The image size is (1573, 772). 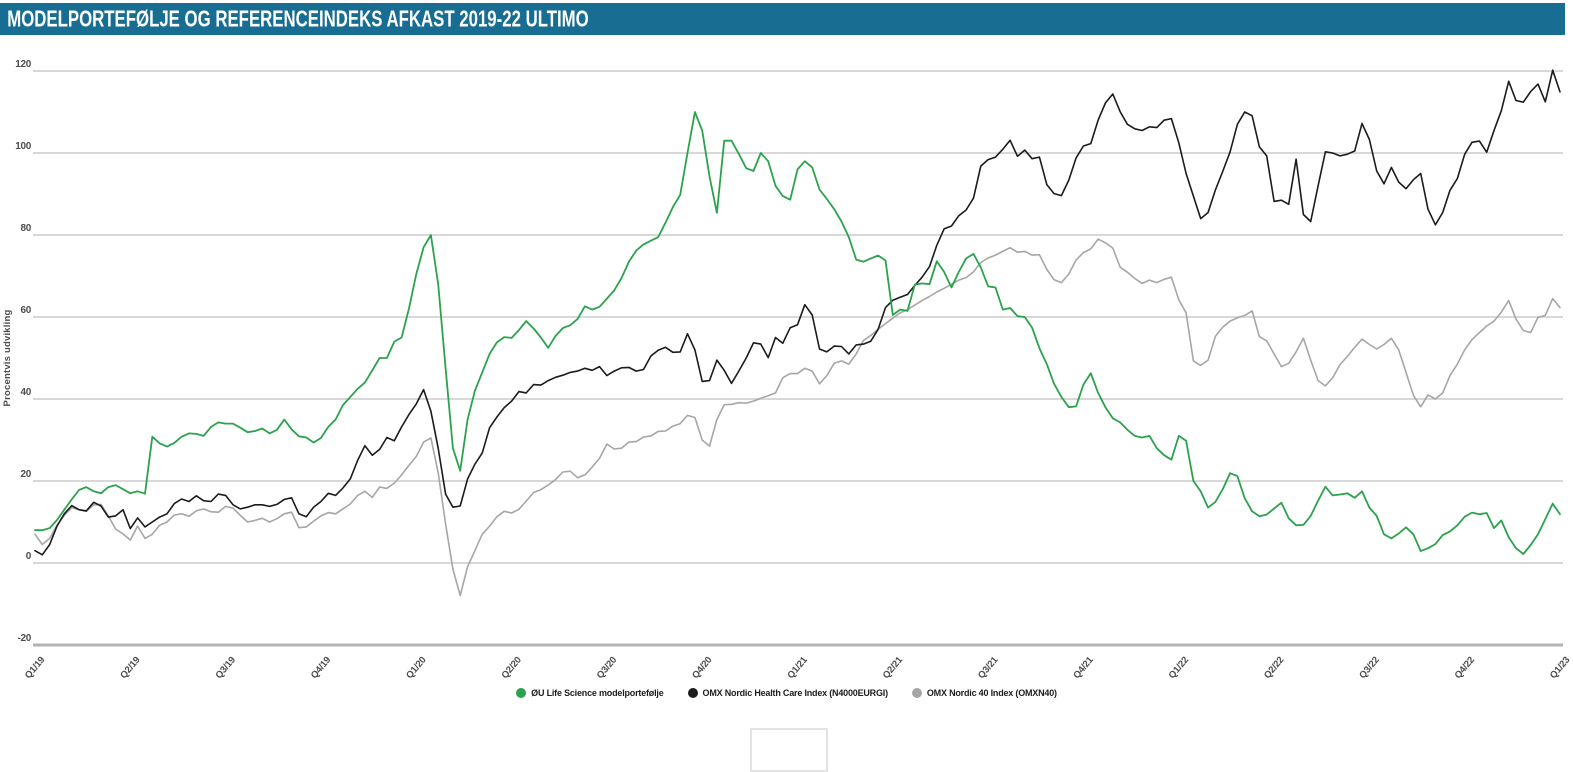 What do you see at coordinates (1083, 667) in the screenshot?
I see `x-tick-label: Q4/21` at bounding box center [1083, 667].